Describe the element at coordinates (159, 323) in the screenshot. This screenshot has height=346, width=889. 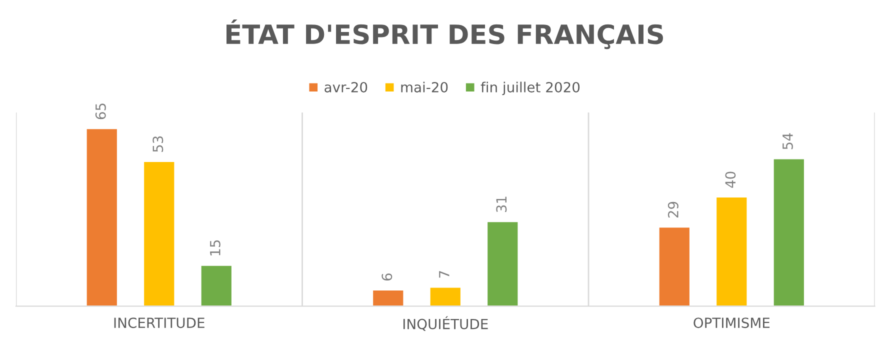
I see `x-tick-label: INCERTITUDE` at that location.